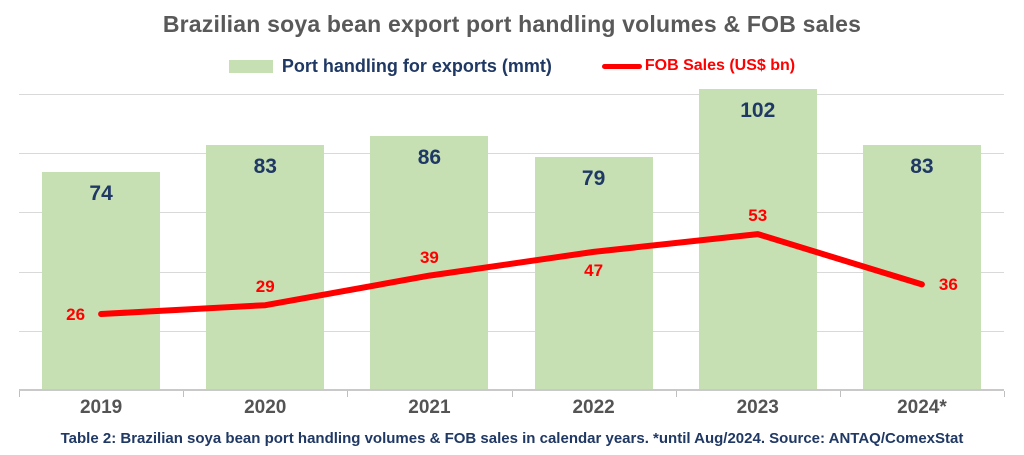 The height and width of the screenshot is (455, 1024). What do you see at coordinates (512, 408) in the screenshot?
I see `x-axis-labels: 2019 2020 2021 2022 2023 2024*` at bounding box center [512, 408].